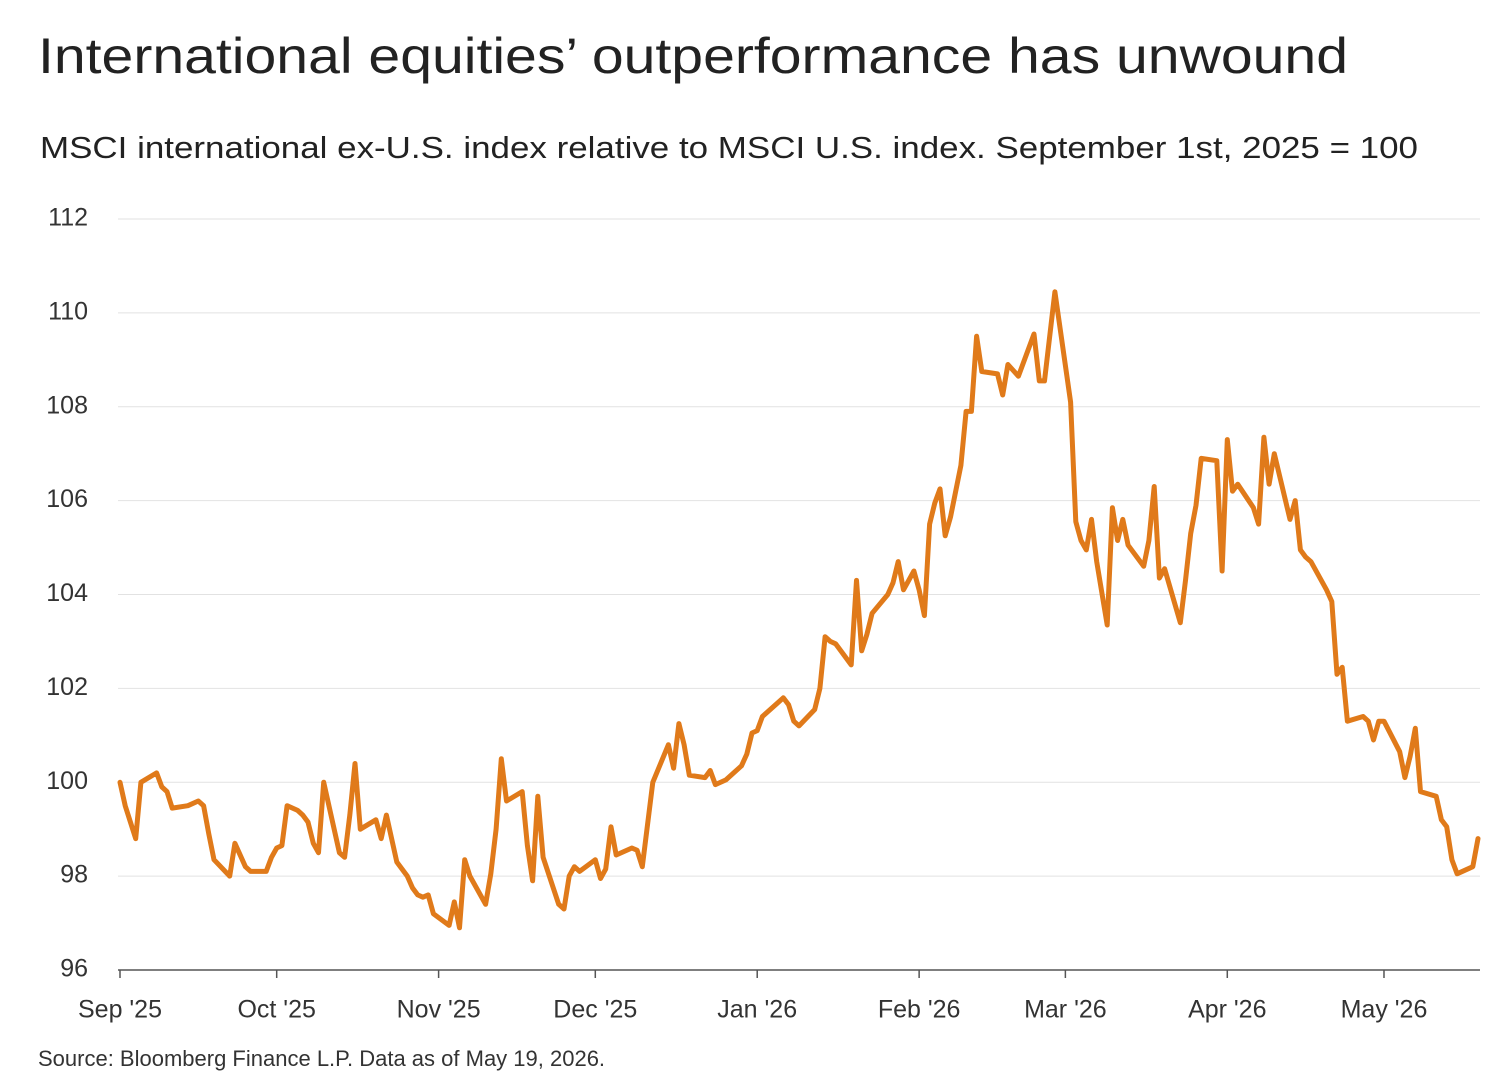 The image size is (1504, 1092). Describe the element at coordinates (67, 593) in the screenshot. I see `y-tick-label: 104` at that location.